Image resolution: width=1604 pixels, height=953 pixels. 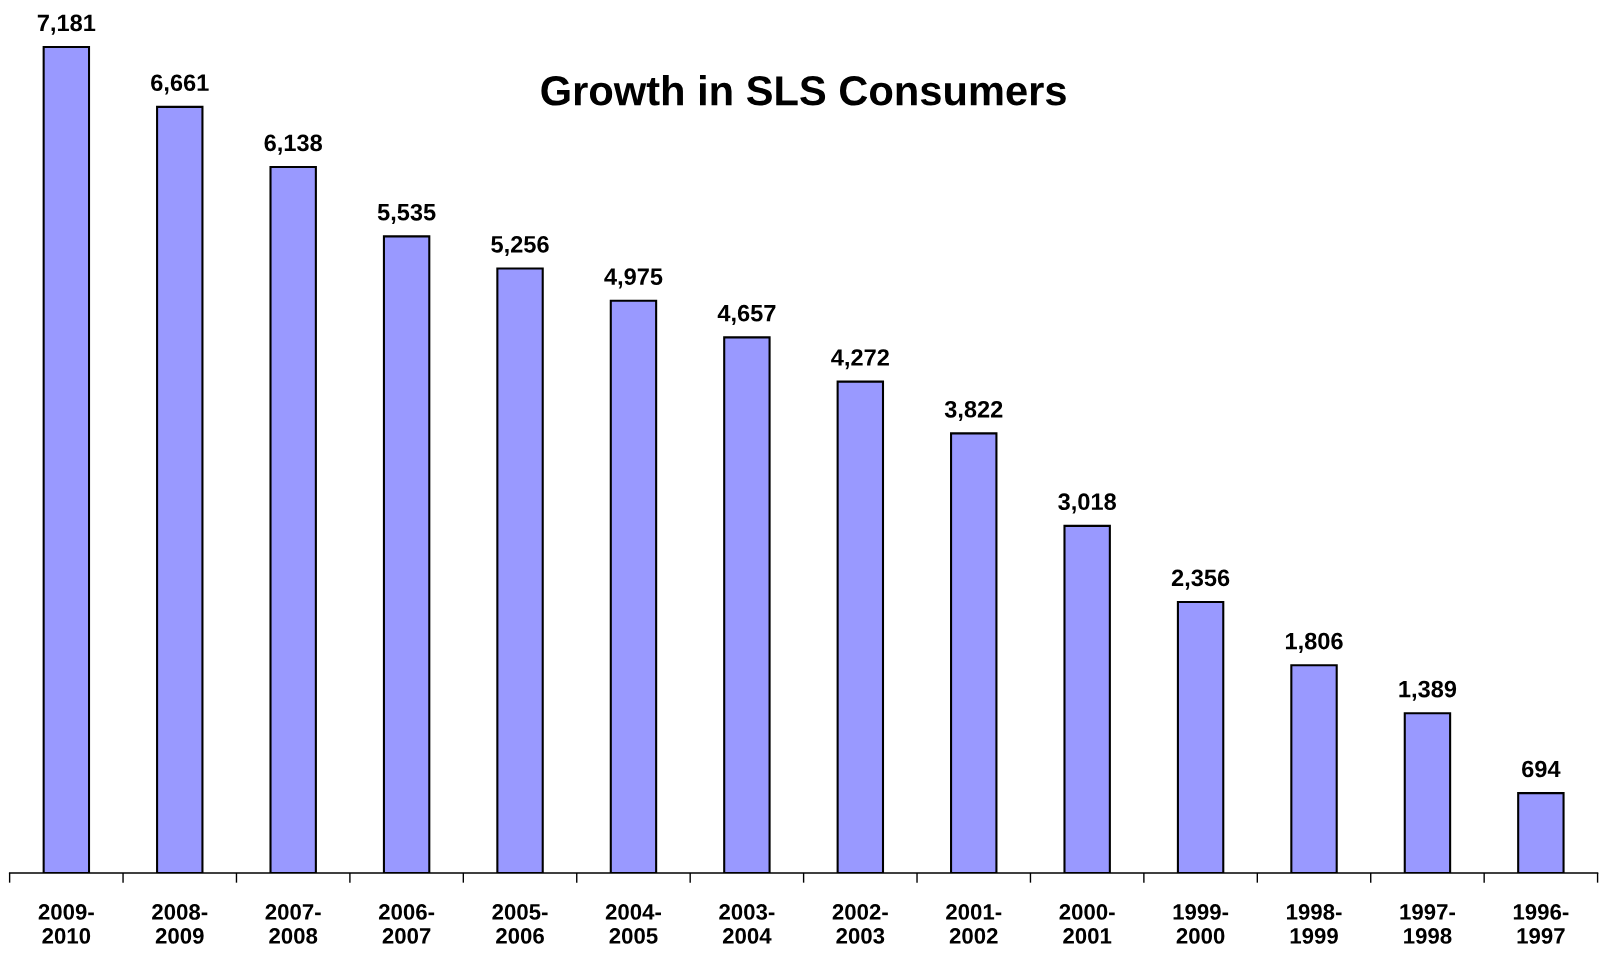 What do you see at coordinates (747, 924) in the screenshot?
I see `x-tick-label: 2003- 2004` at bounding box center [747, 924].